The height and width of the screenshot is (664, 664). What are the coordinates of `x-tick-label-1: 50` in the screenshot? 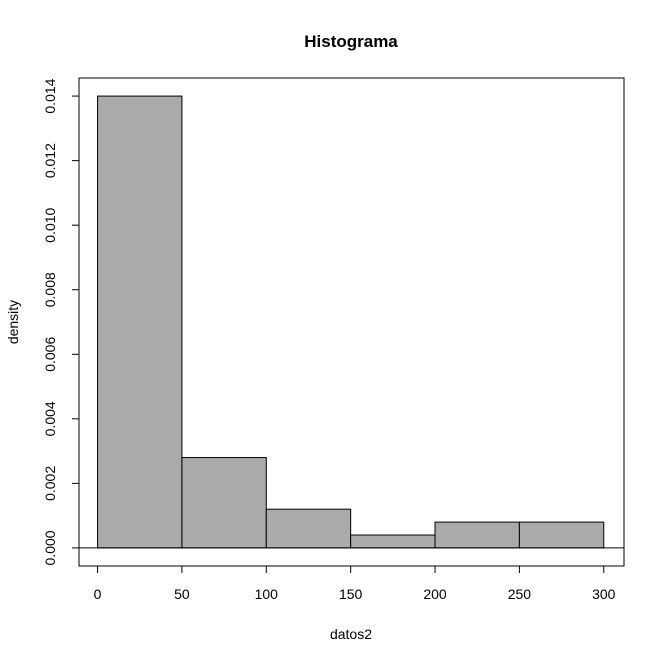 It's located at (182, 594).